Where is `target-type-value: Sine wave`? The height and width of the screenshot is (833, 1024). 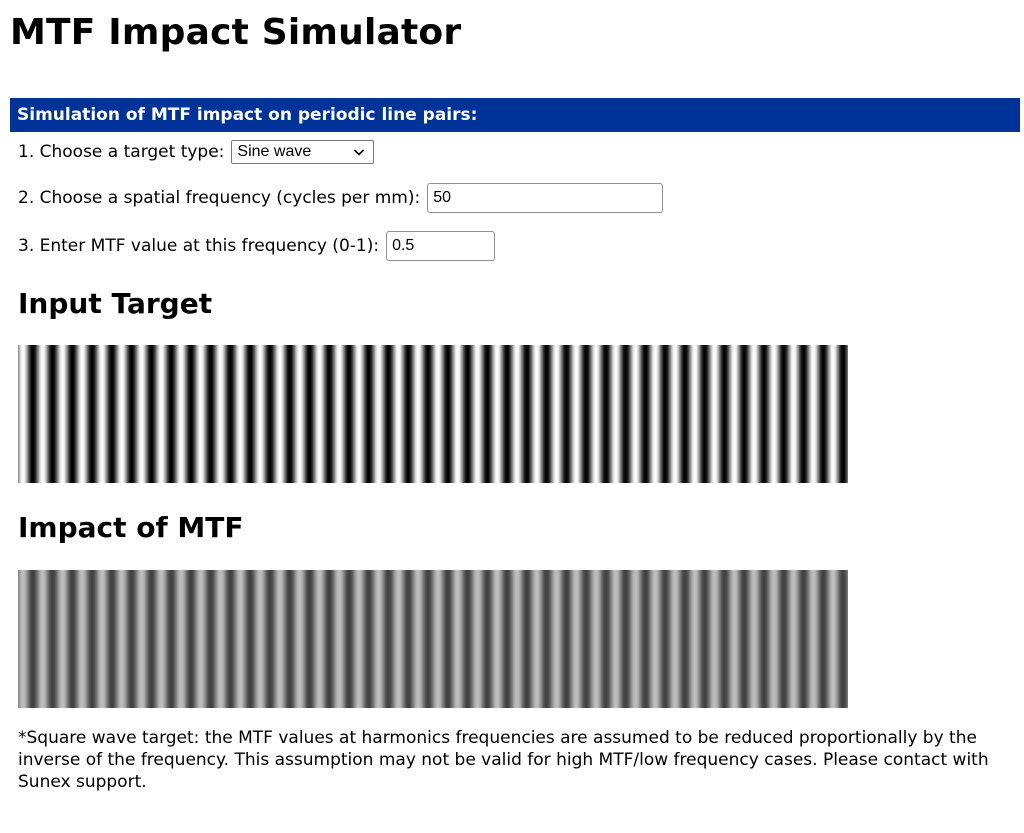
target-type-value: Sine wave is located at coordinates (274, 151).